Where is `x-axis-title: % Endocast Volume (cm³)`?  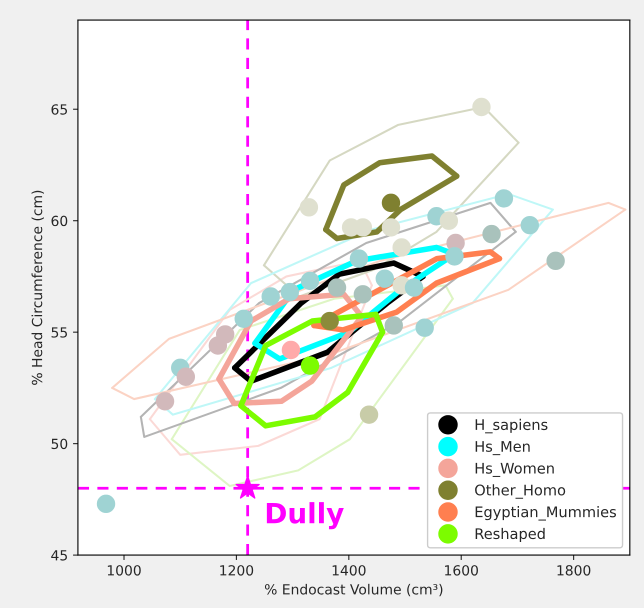
x-axis-title: % Endocast Volume (cm³) is located at coordinates (353, 590).